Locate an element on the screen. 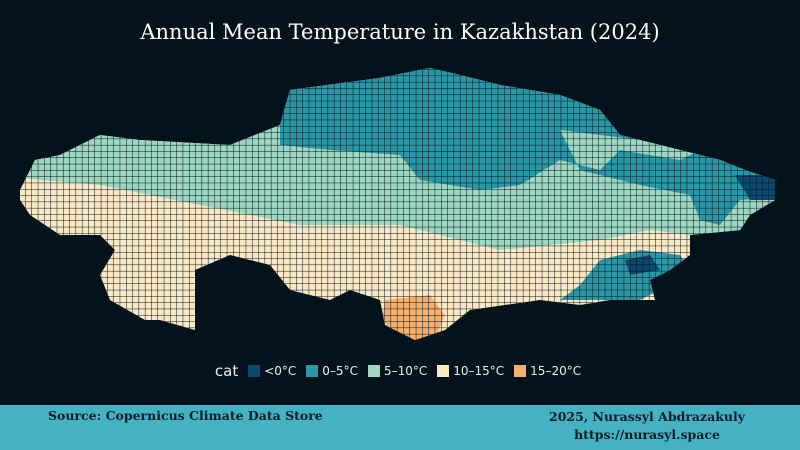 This screenshot has height=450, width=800. source-text: Source: Copernicus Climate Data Store is located at coordinates (185, 415).